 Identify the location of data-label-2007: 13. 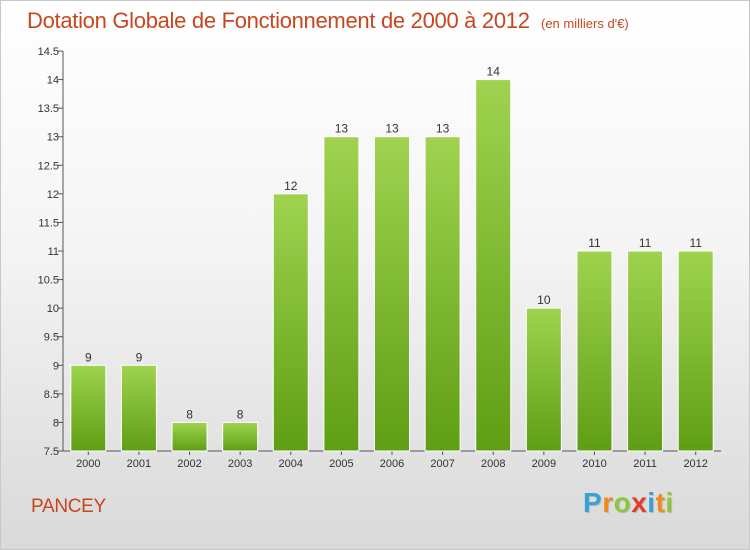
(443, 129).